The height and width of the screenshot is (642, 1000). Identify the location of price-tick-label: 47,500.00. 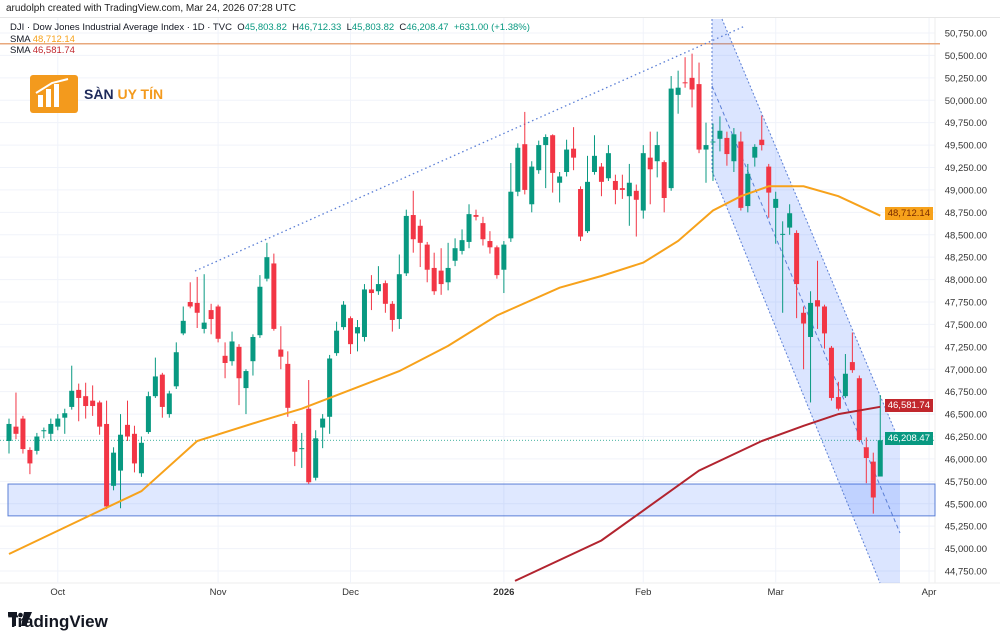
(966, 325).